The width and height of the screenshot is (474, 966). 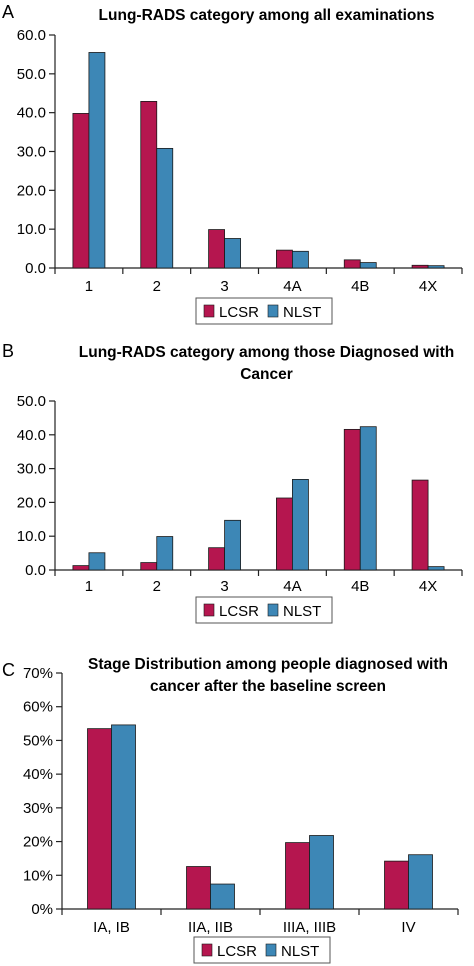 I want to click on y-tick-label: 60%, so click(x=38, y=707).